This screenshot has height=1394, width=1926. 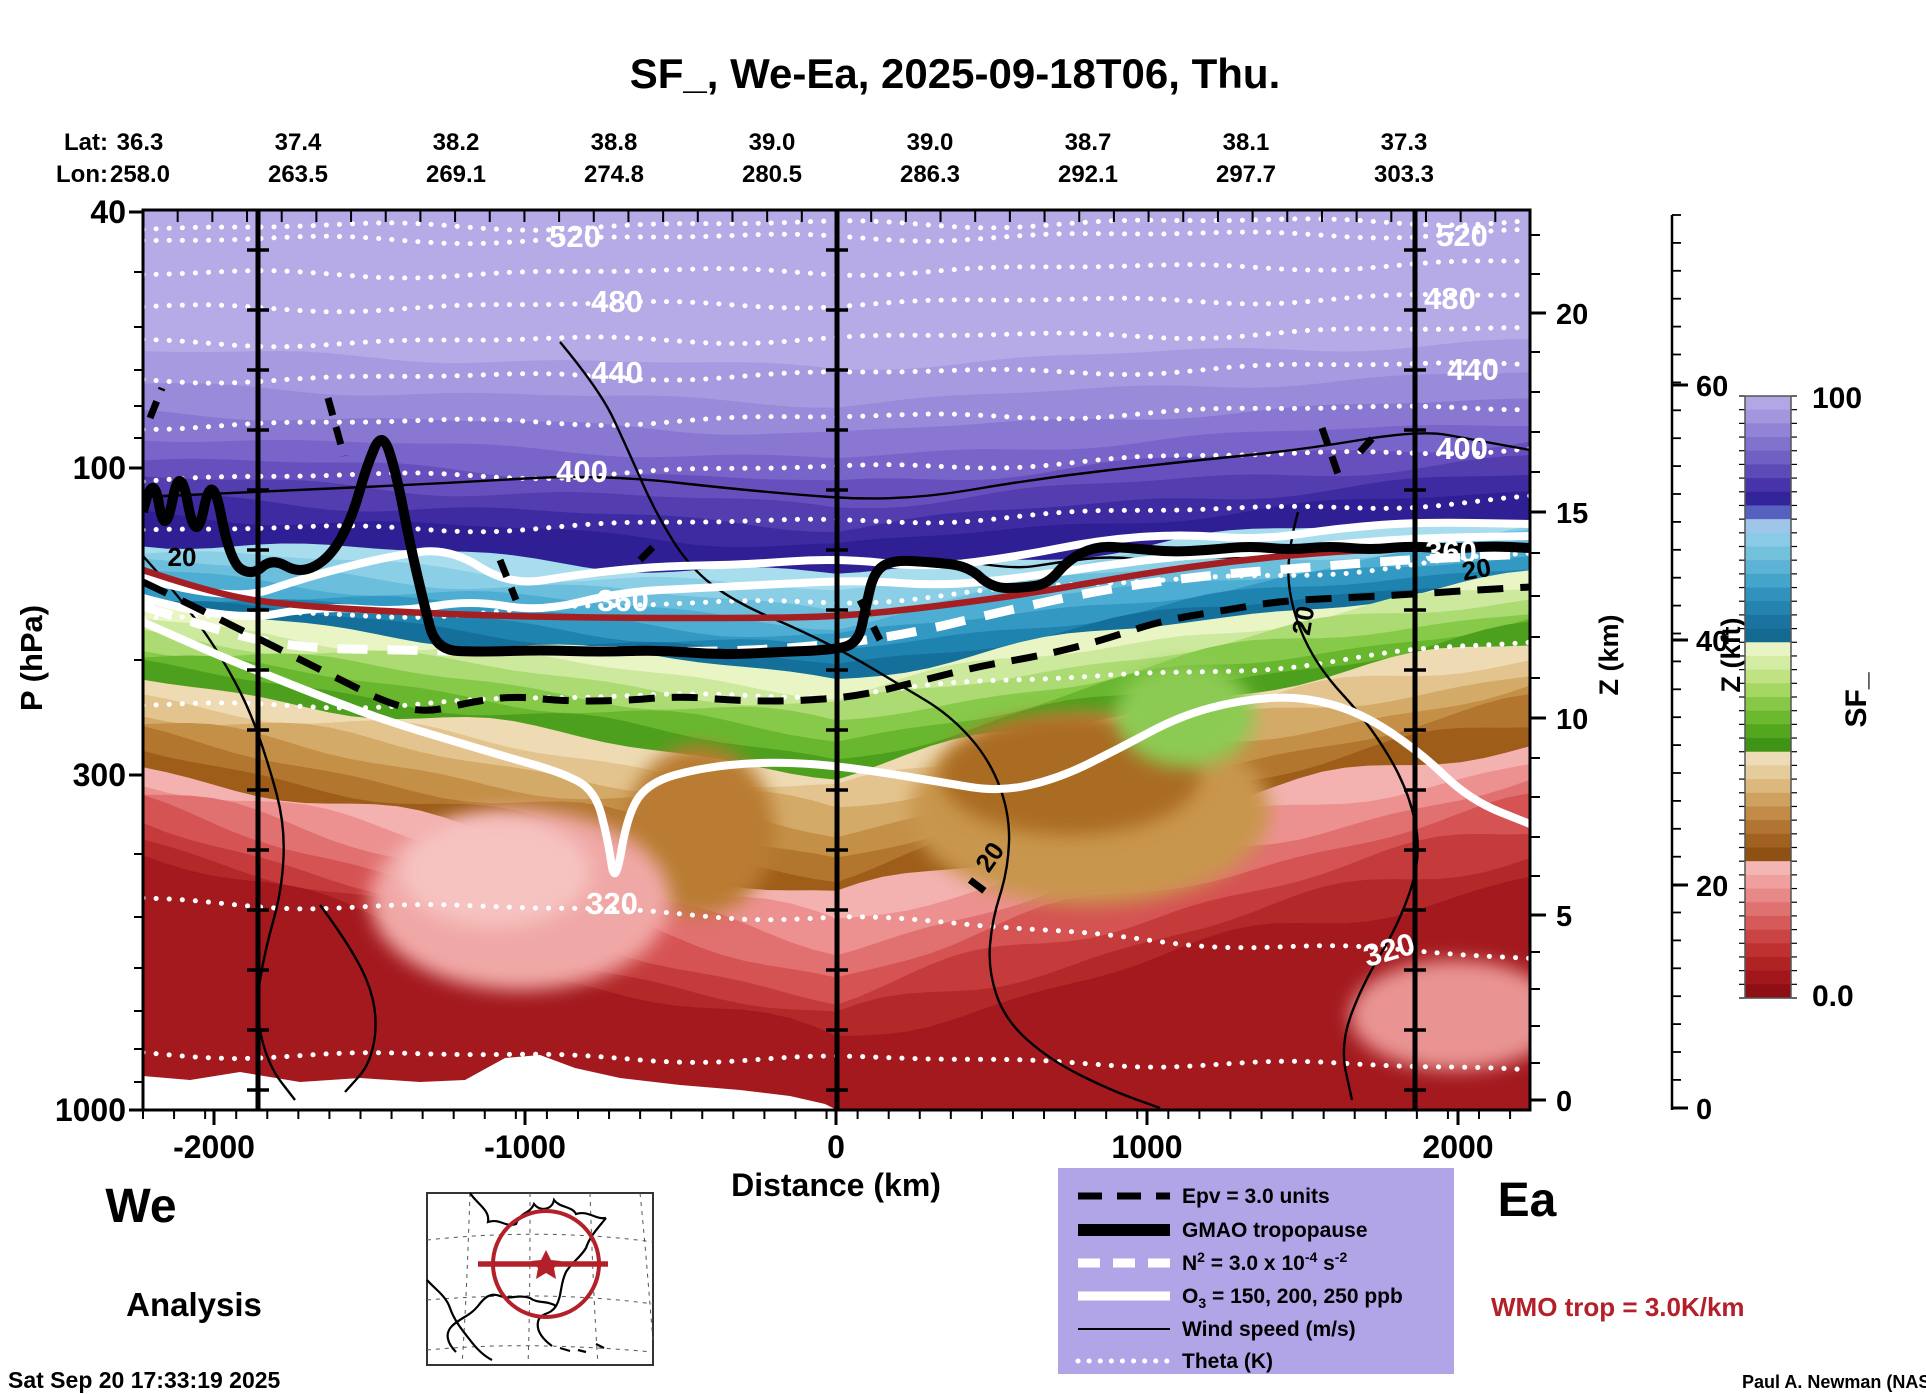 I want to click on map-coastline, so click(x=516, y=1276).